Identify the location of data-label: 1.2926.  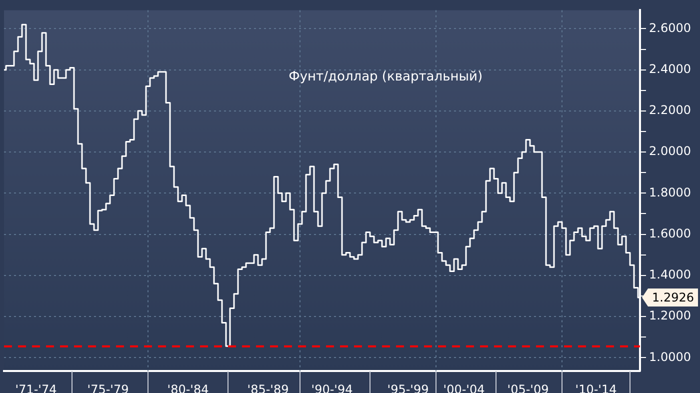
(673, 297).